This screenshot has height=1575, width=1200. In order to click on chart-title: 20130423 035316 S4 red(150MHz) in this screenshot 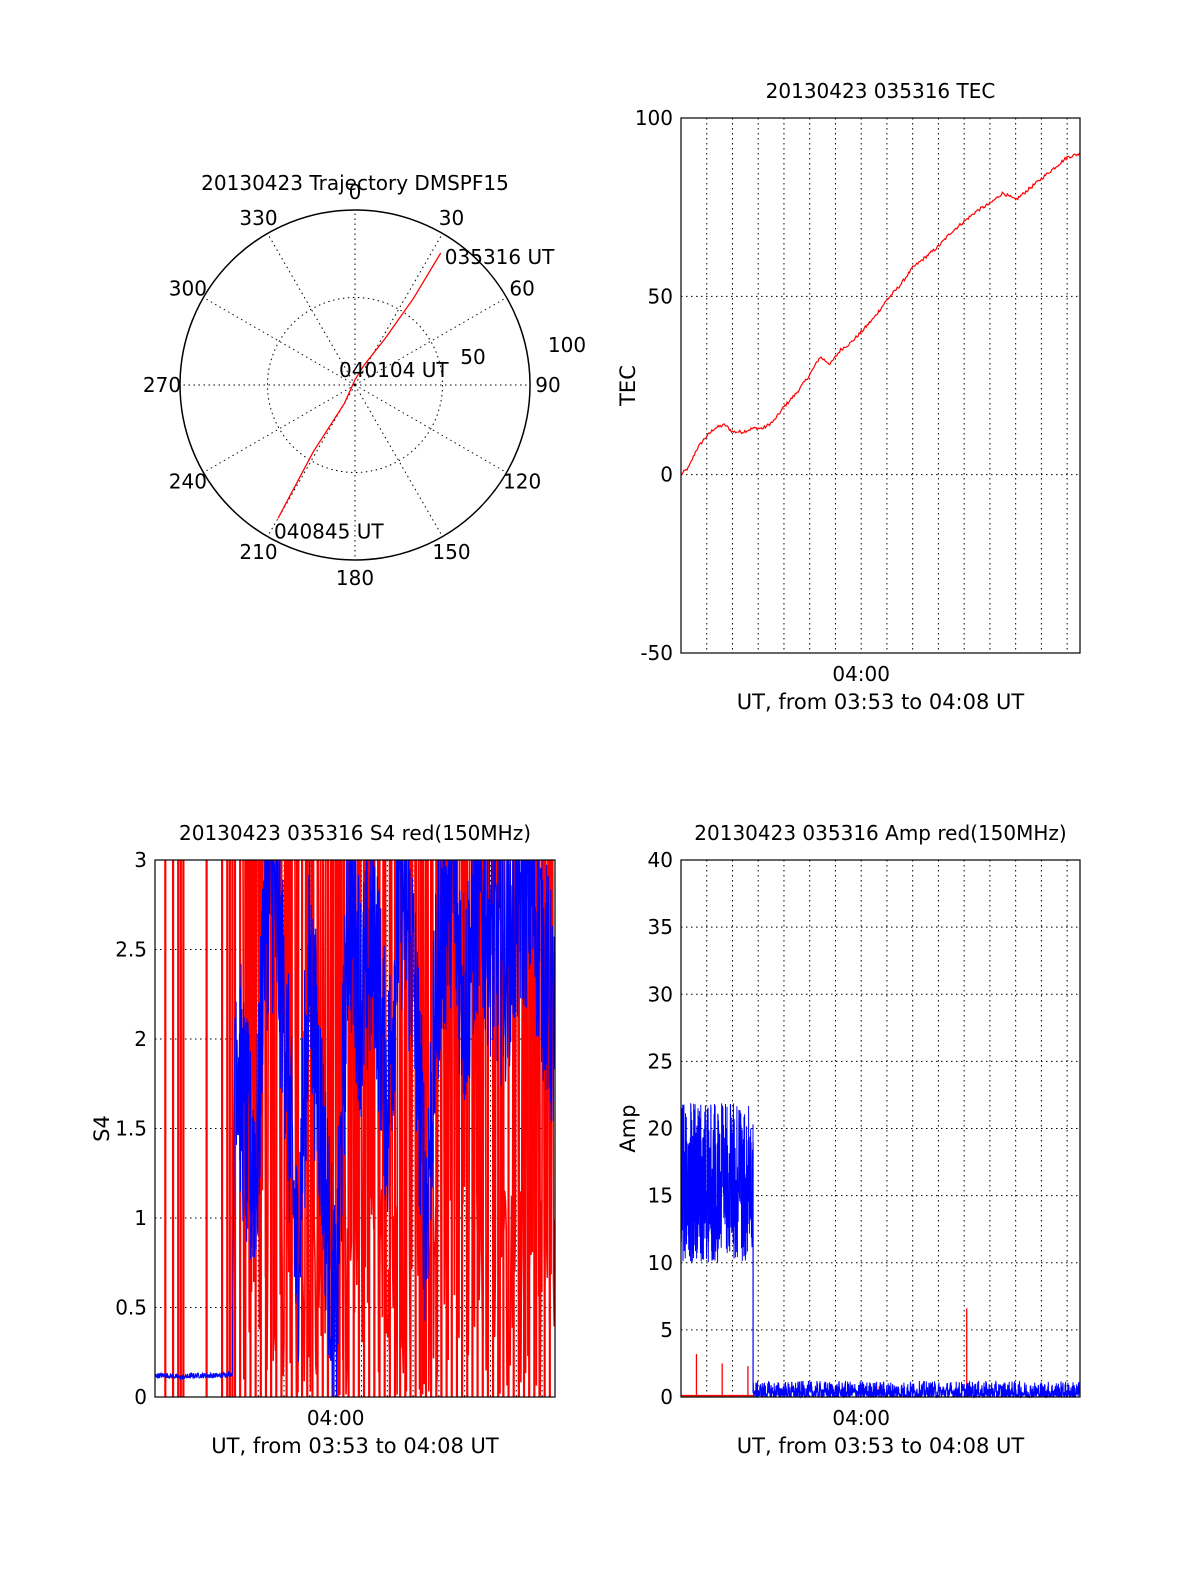, I will do `click(355, 833)`.